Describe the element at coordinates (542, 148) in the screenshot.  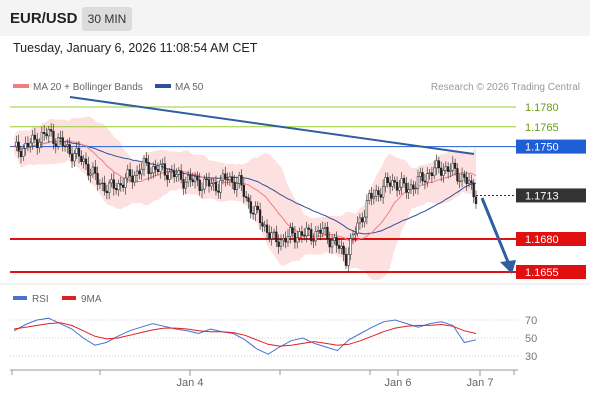
I see `price-label-1.1750: 1.1750` at that location.